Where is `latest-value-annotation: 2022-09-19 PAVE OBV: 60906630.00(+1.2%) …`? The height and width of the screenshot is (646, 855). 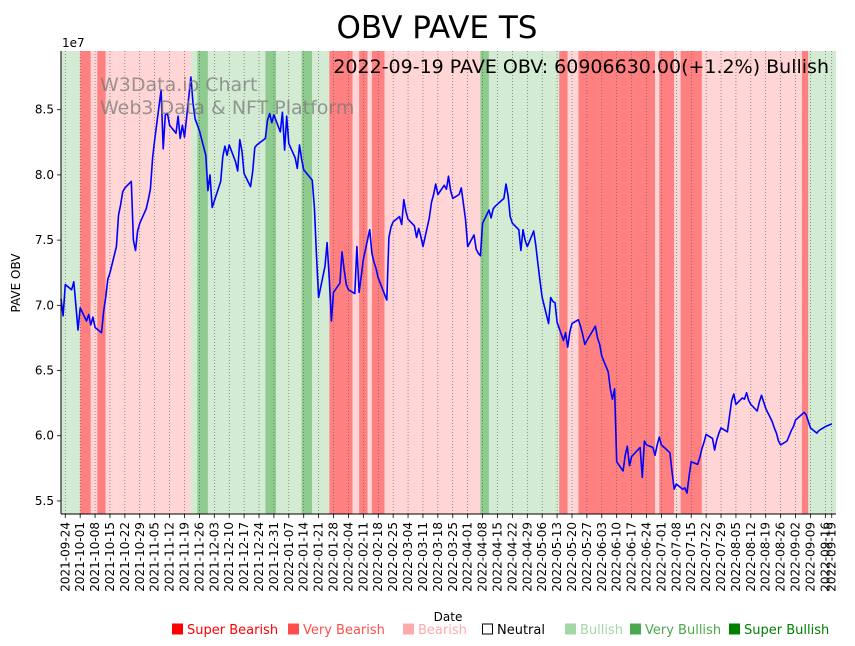 latest-value-annotation: 2022-09-19 PAVE OBV: 60906630.00(+1.2%) … is located at coordinates (581, 67).